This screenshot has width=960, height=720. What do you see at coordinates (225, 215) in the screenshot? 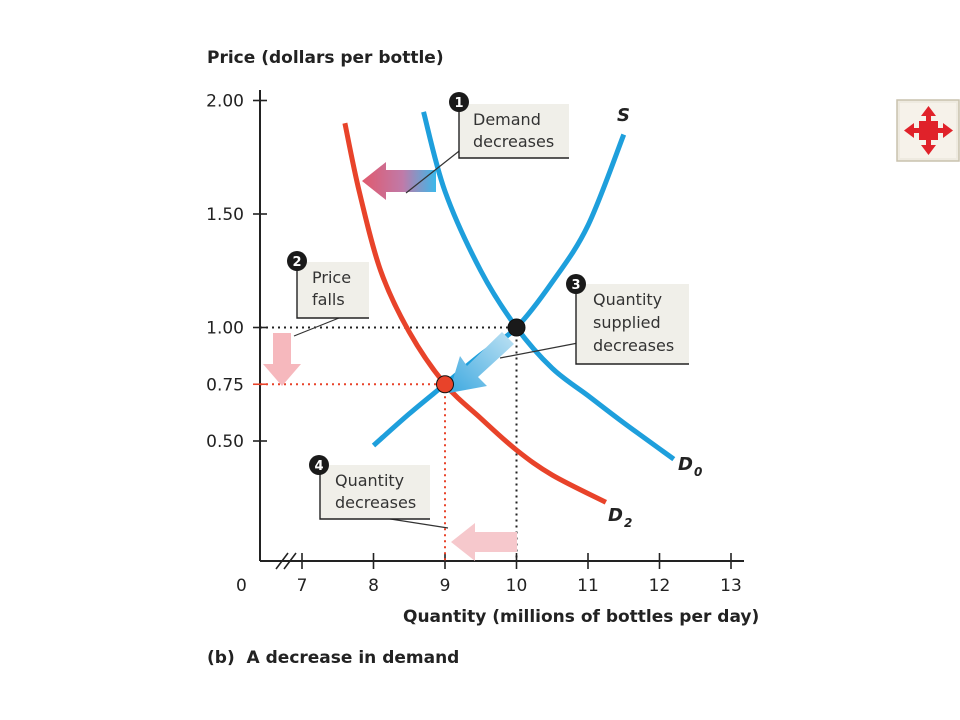
I see `y-tick-label: 1.50` at bounding box center [225, 215].